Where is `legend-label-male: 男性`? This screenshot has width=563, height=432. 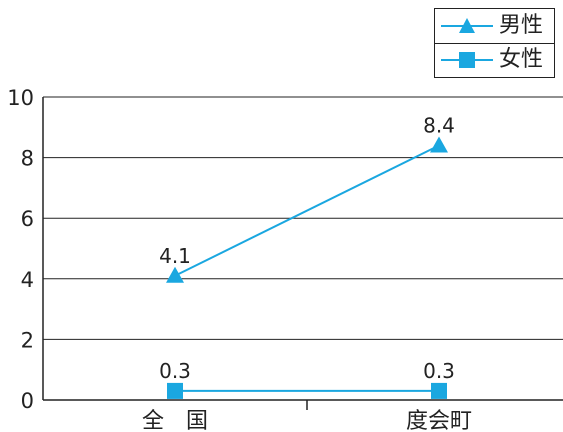 legend-label-male: 男性 is located at coordinates (521, 25).